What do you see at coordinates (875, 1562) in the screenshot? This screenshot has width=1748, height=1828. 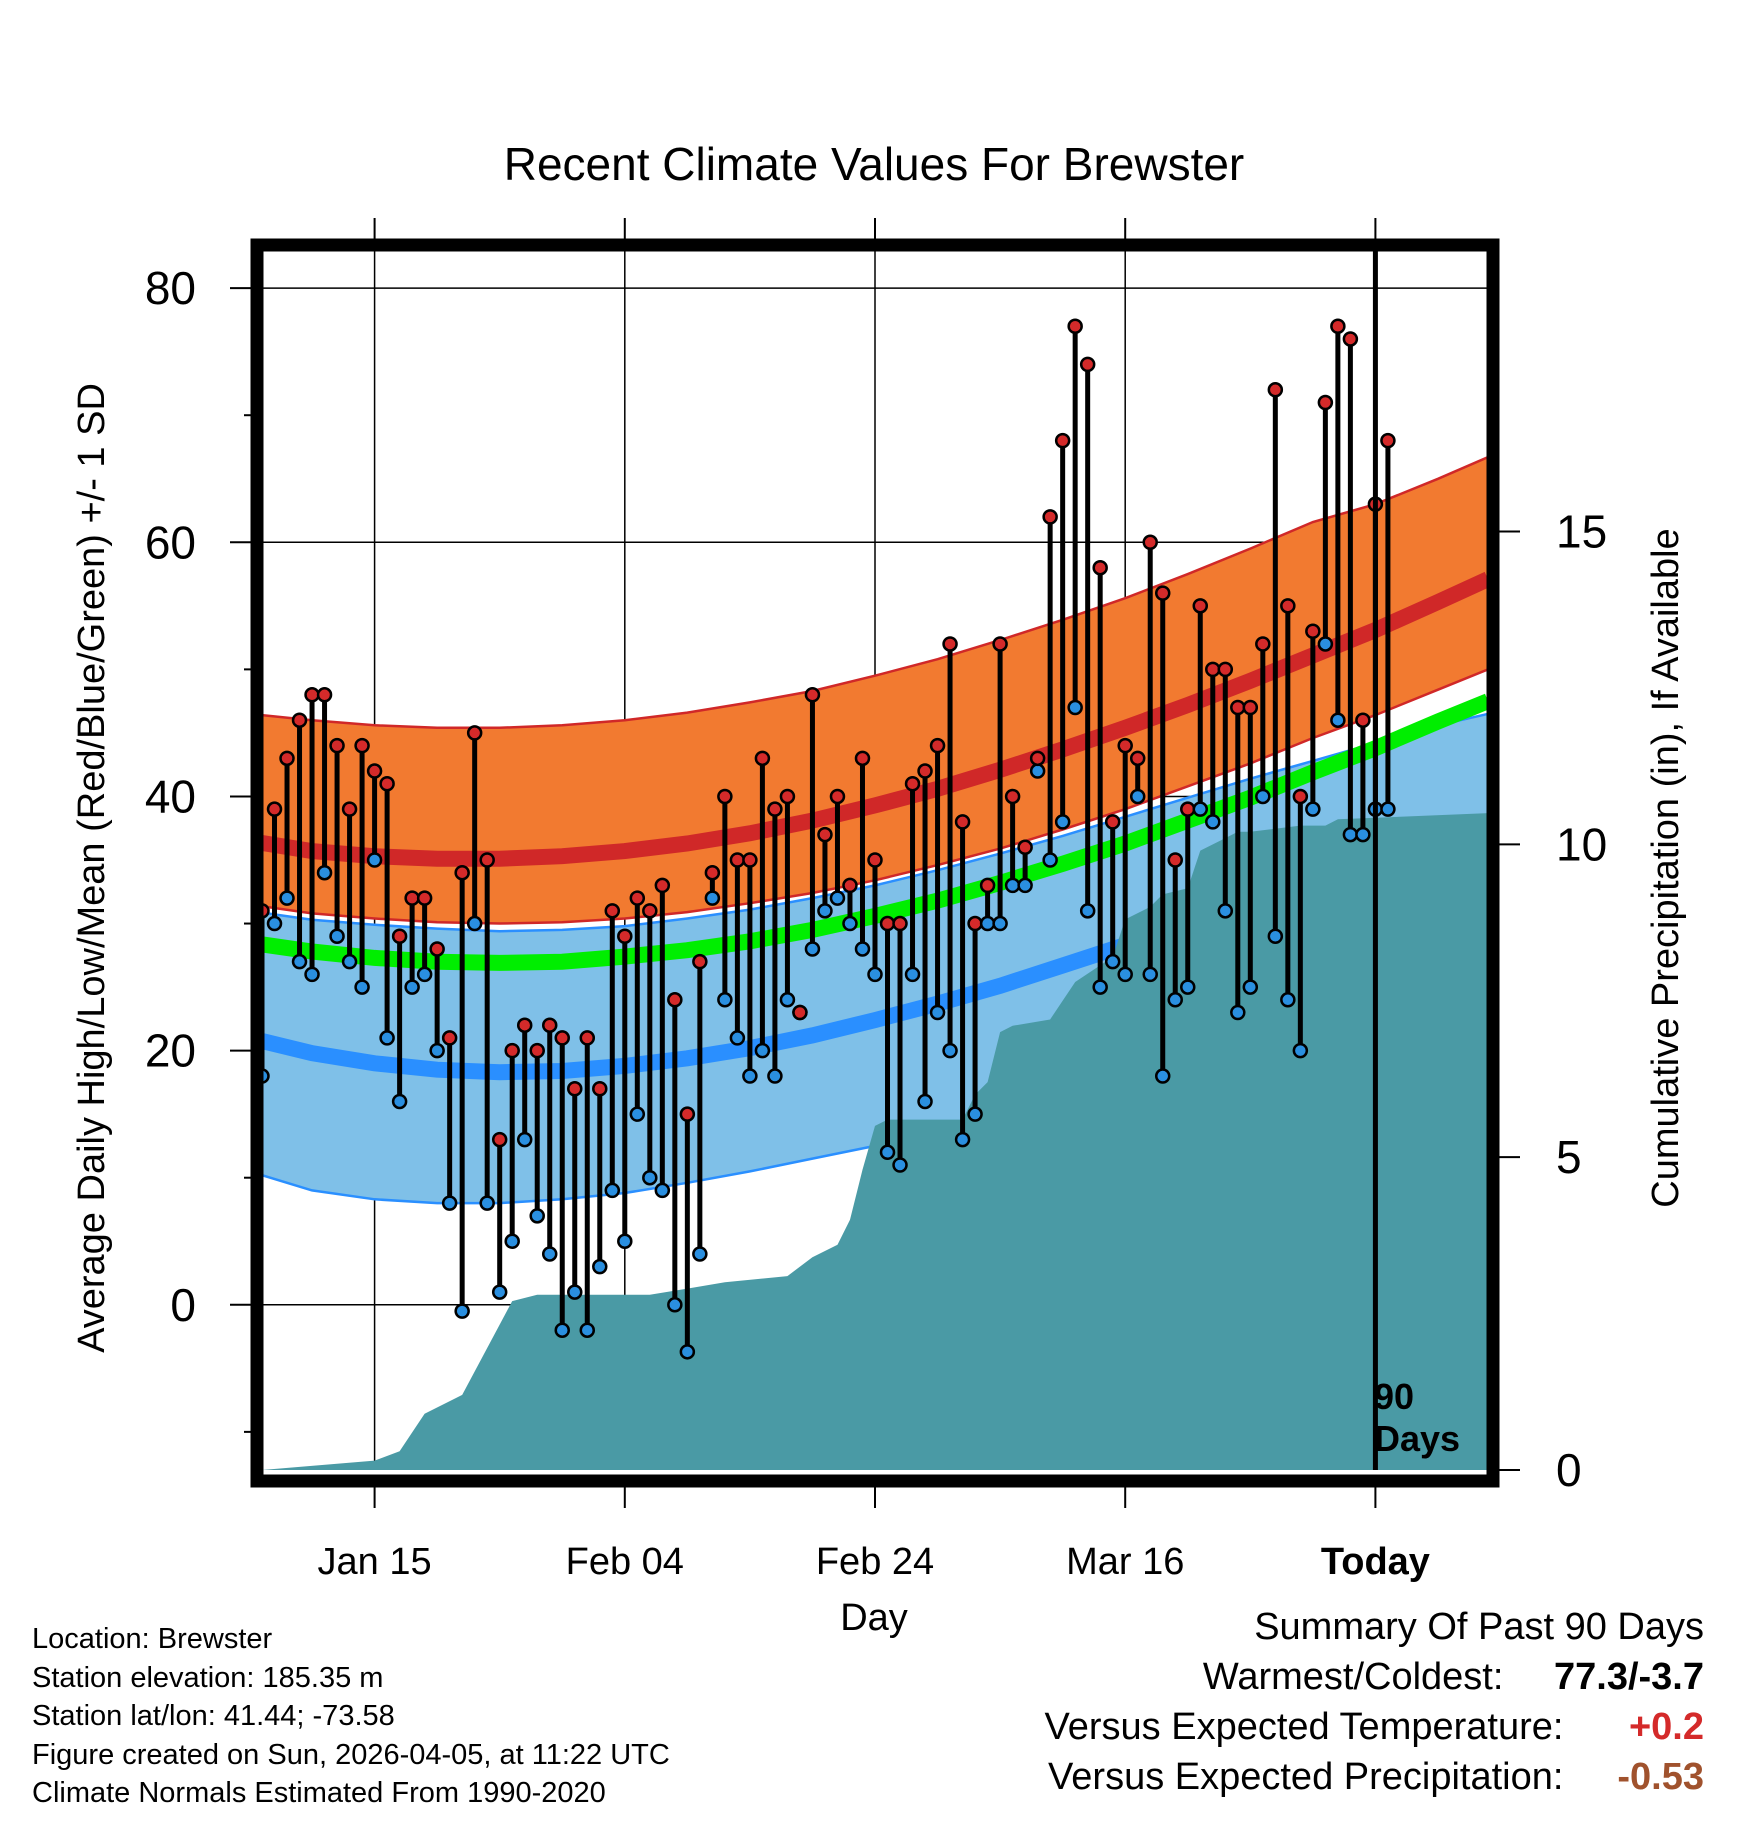 I see `x-tick-label: Feb 24` at bounding box center [875, 1562].